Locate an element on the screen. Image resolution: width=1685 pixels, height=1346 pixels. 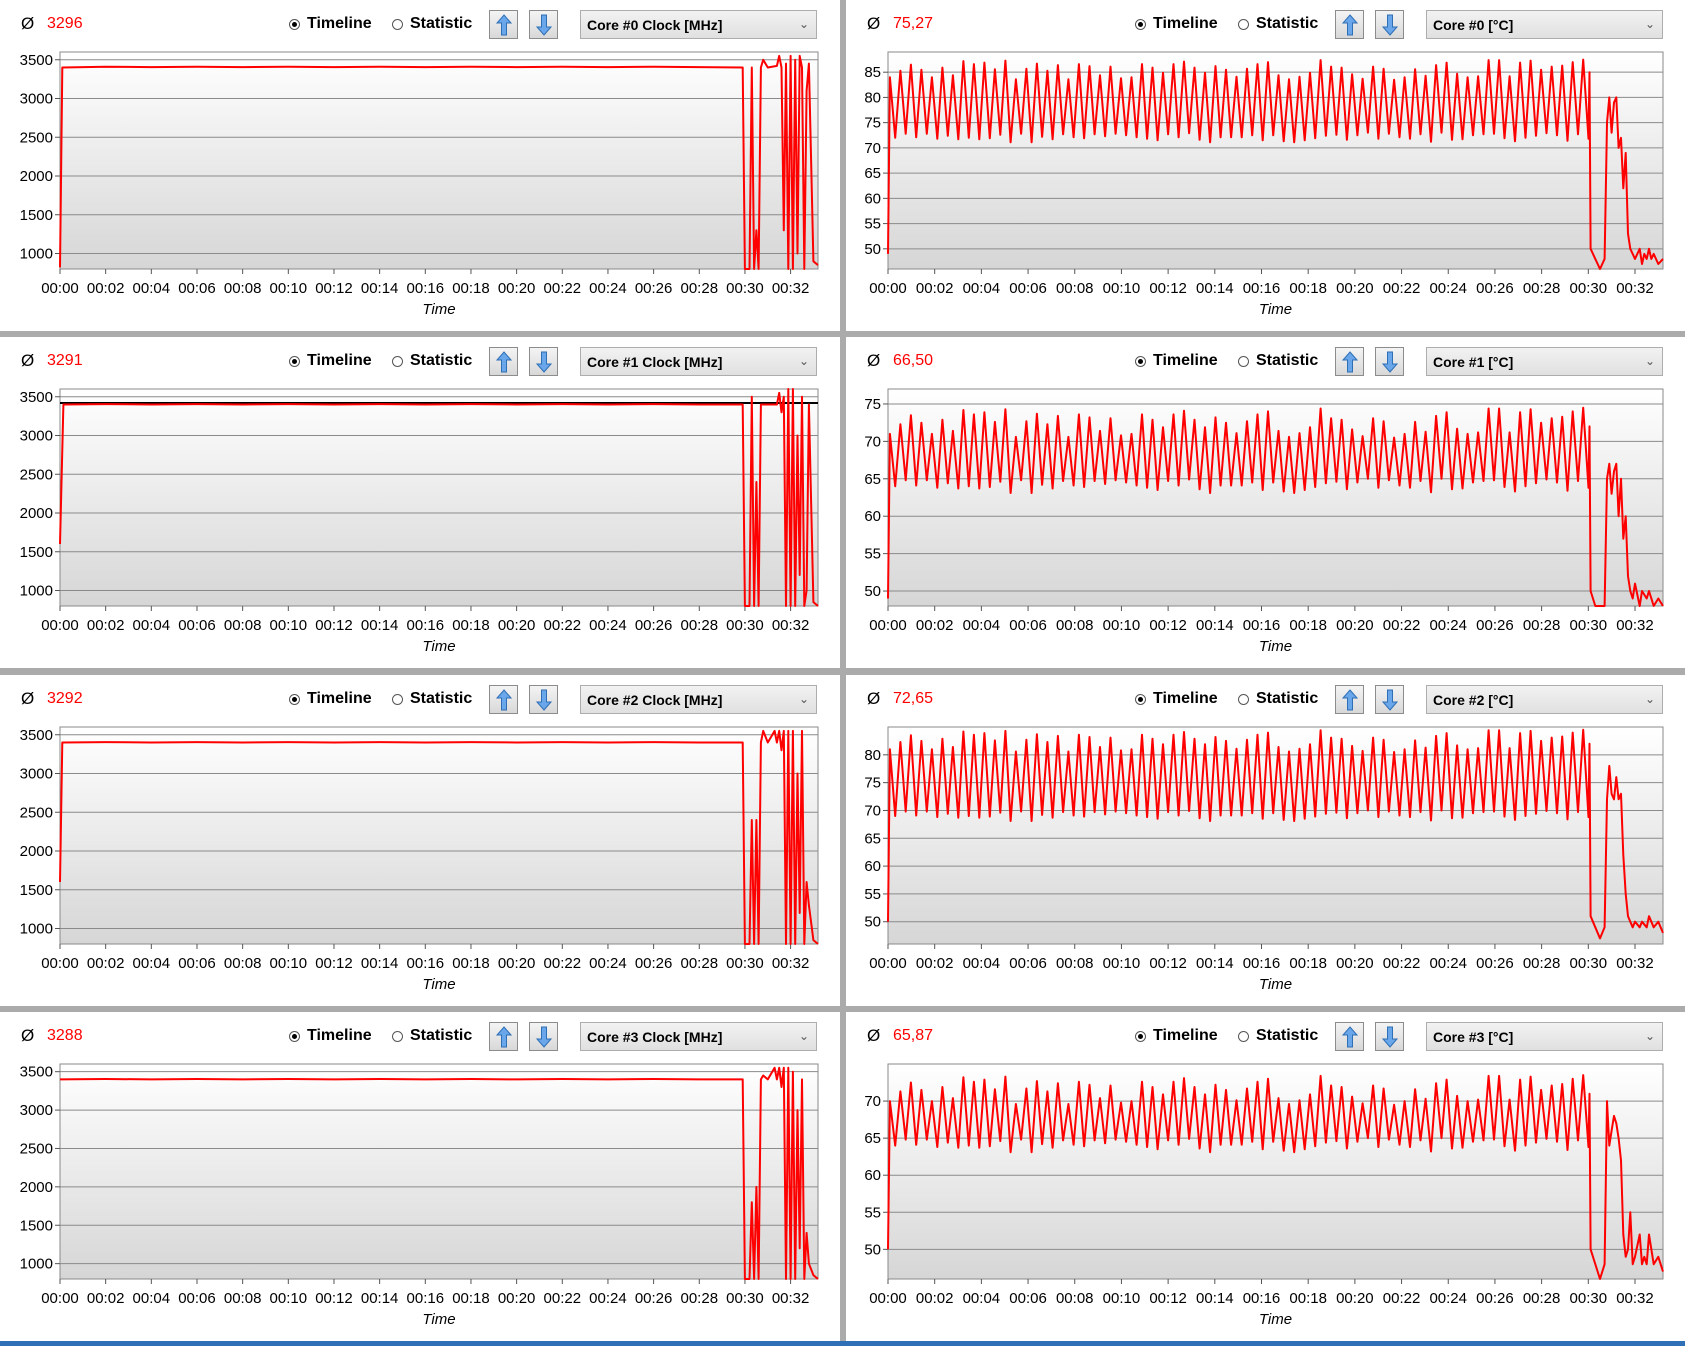
x-tick-label: 00:26 is located at coordinates (1495, 963).